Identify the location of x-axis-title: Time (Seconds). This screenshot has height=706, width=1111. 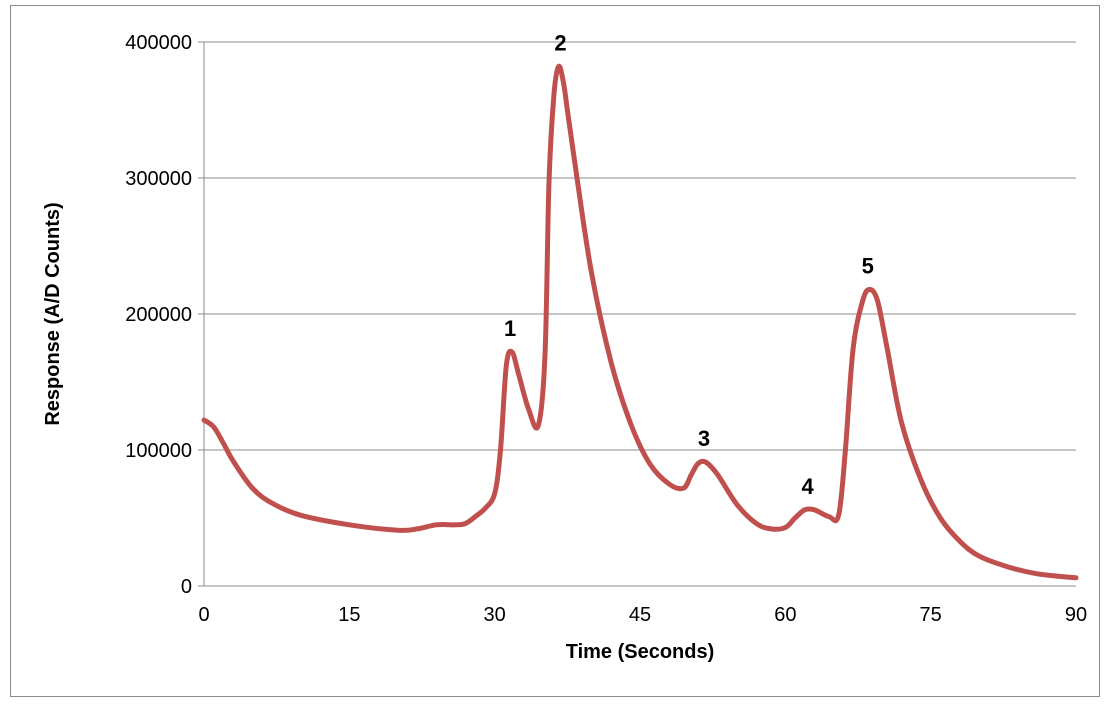
(640, 652).